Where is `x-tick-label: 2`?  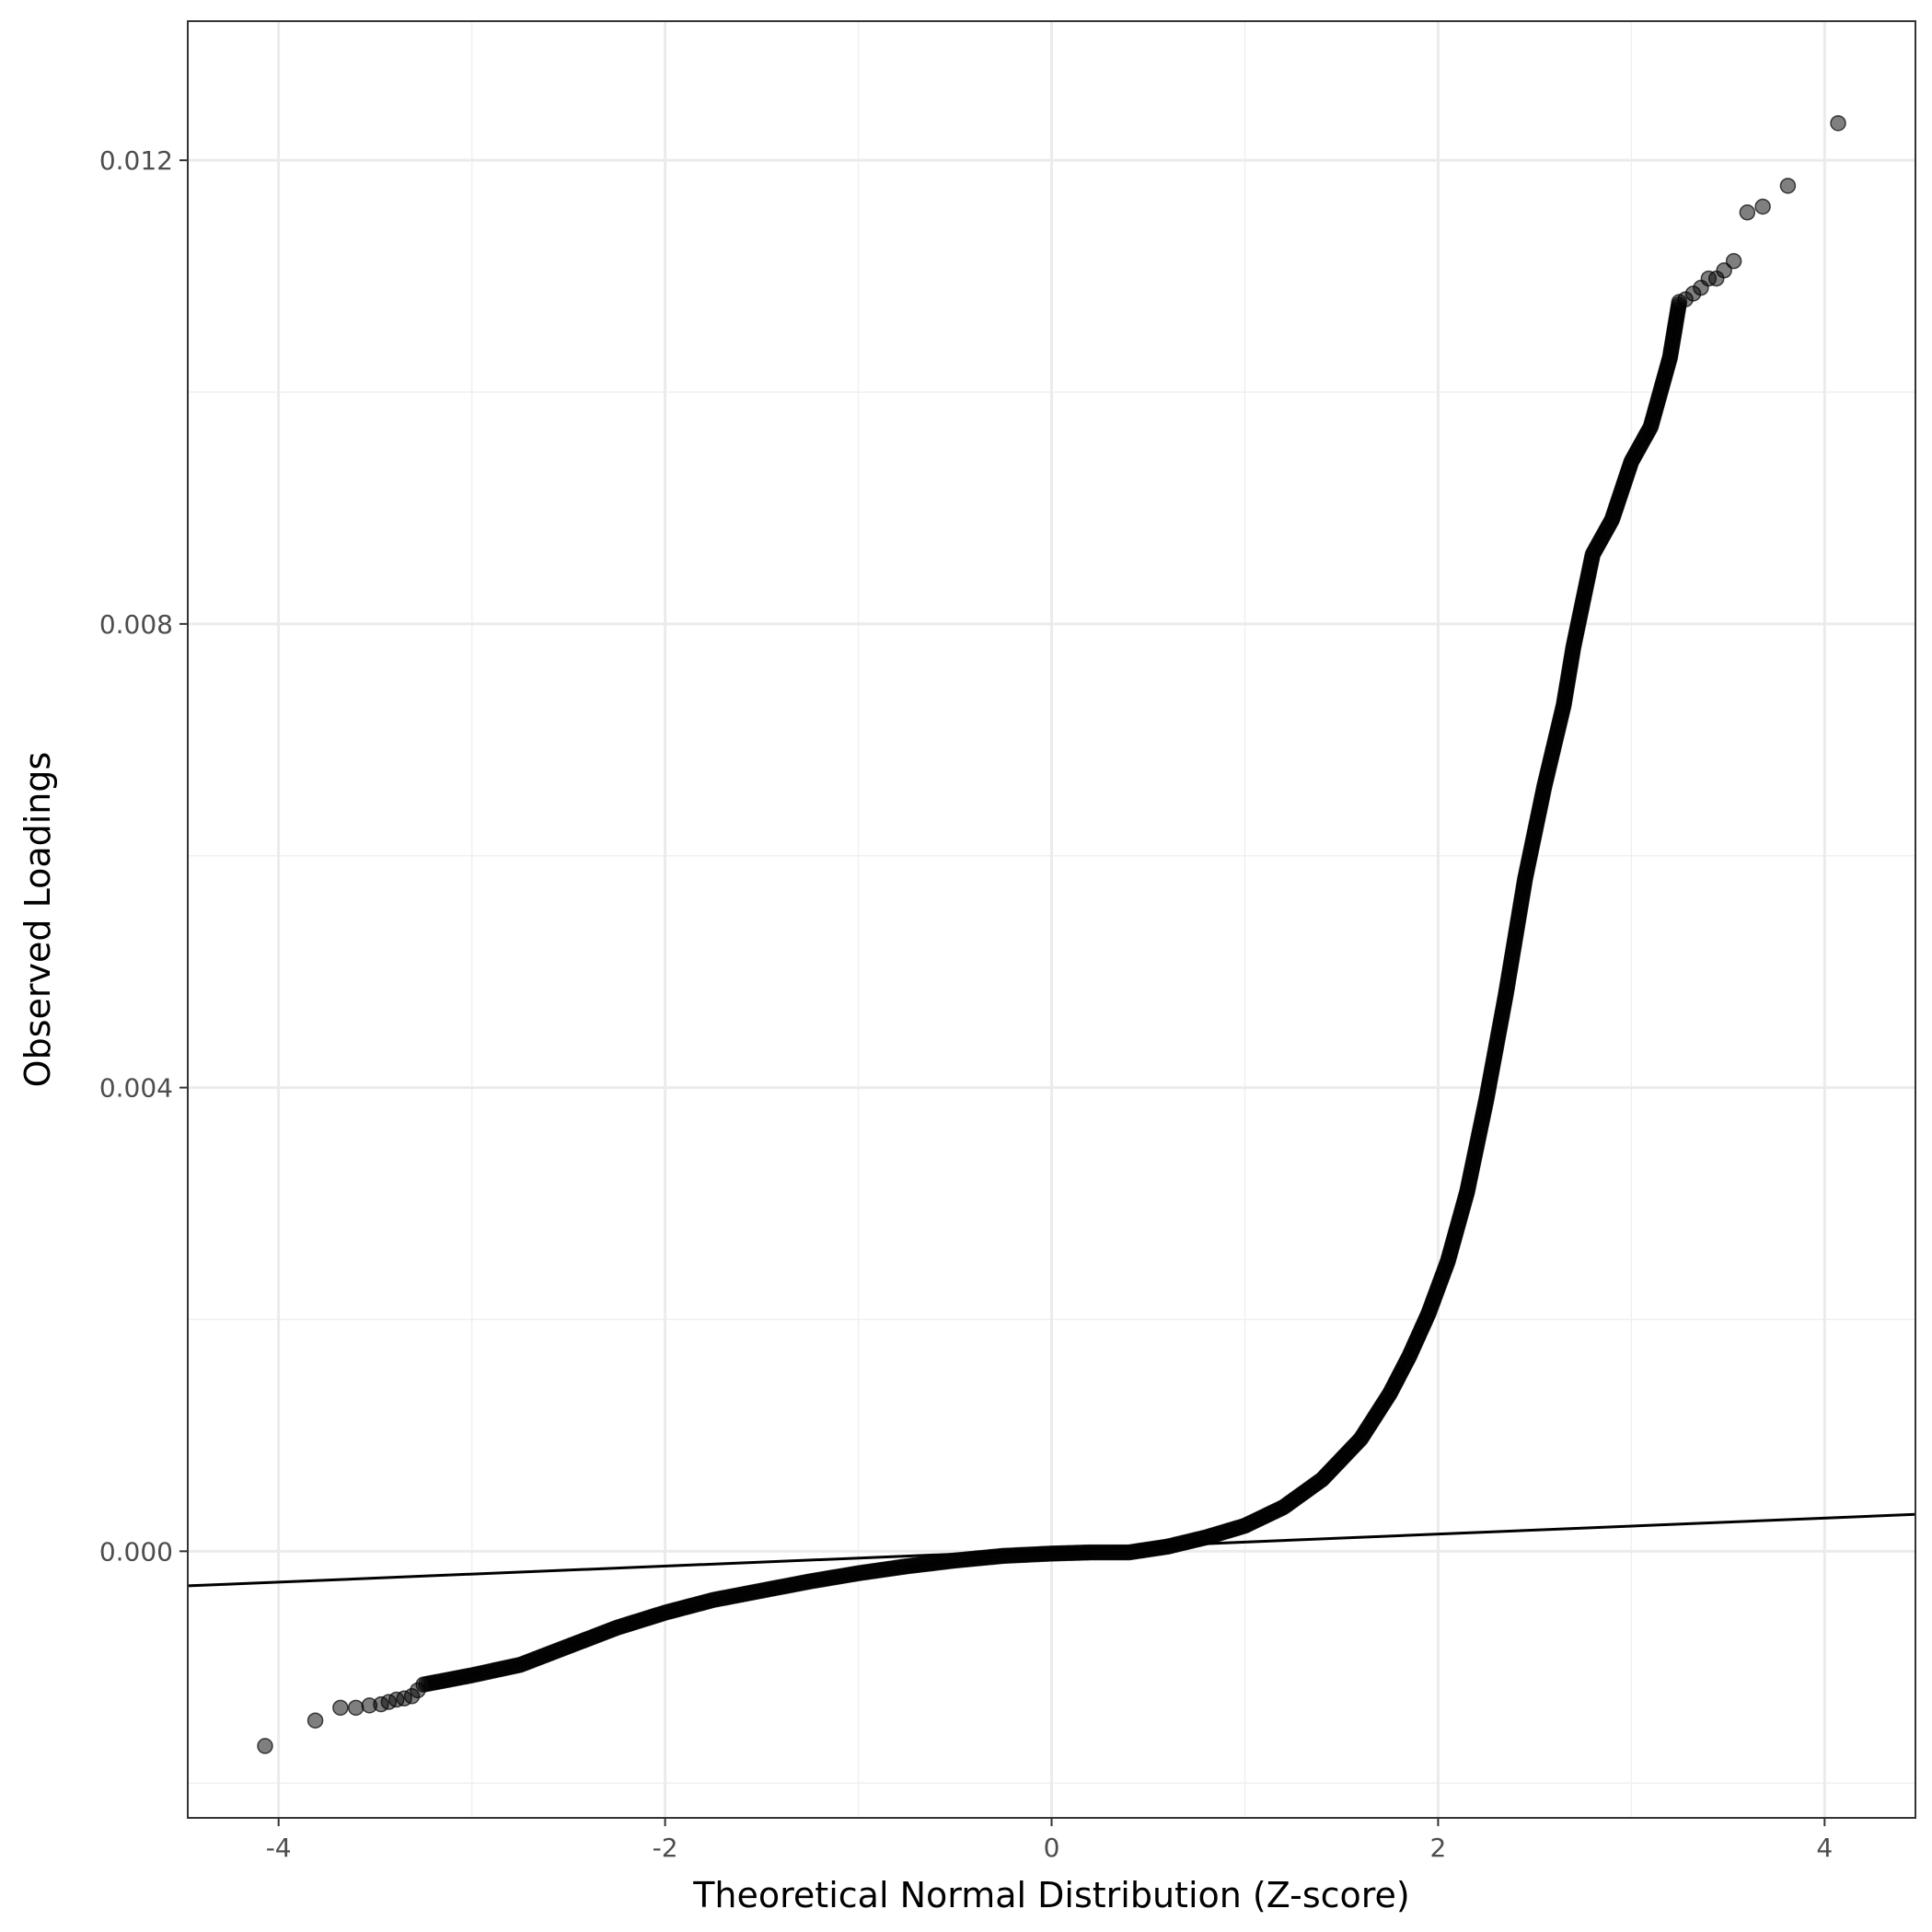 x-tick-label: 2 is located at coordinates (1438, 1848).